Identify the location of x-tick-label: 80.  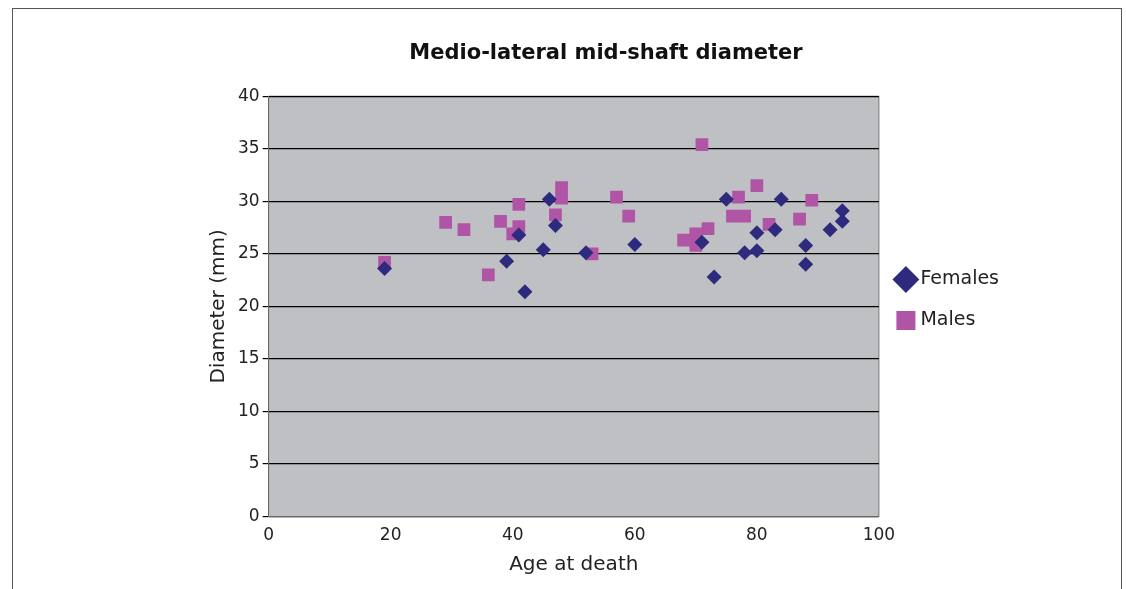
(757, 534).